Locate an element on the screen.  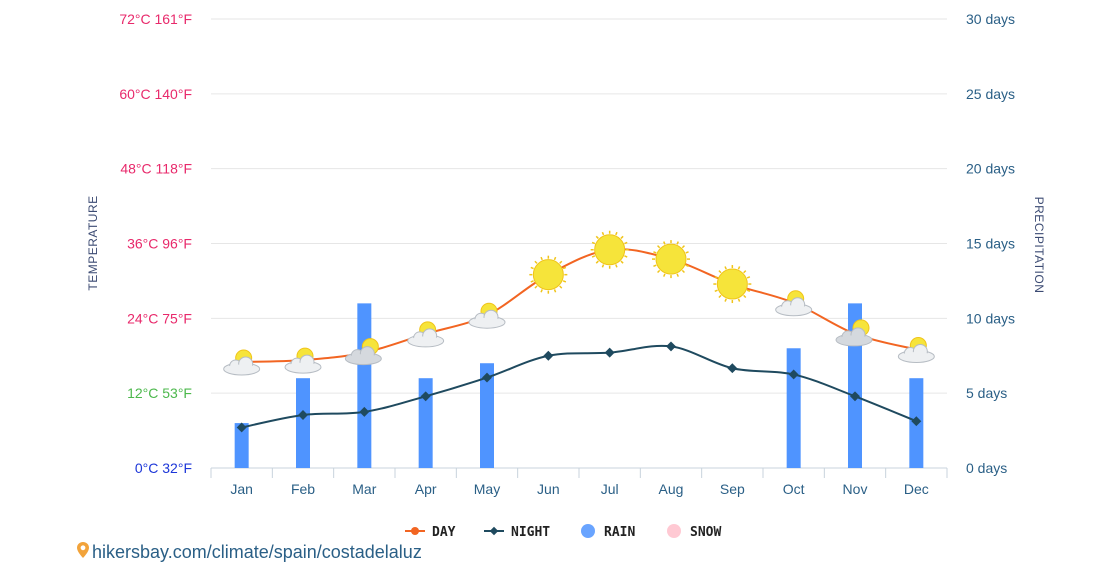
right-tick-label: 15 days is located at coordinates (990, 244).